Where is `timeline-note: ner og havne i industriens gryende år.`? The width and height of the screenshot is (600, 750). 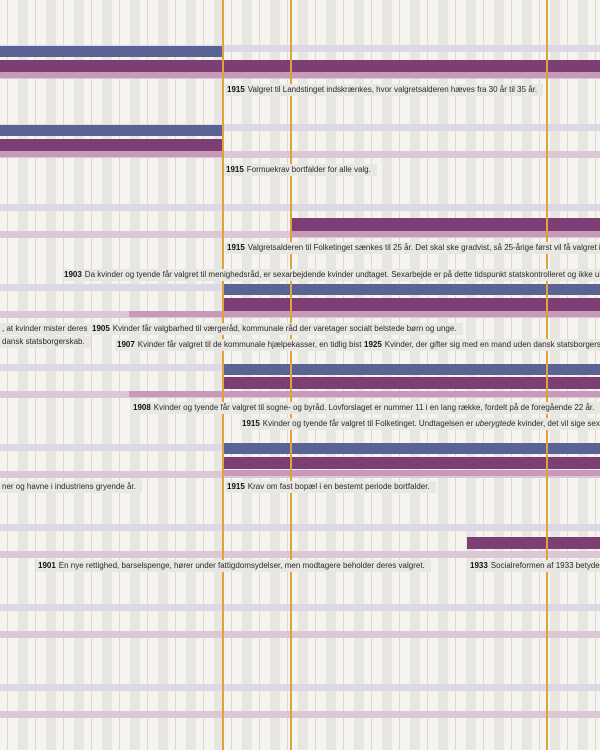
timeline-note: ner og havne i industriens gryende år. is located at coordinates (71, 487).